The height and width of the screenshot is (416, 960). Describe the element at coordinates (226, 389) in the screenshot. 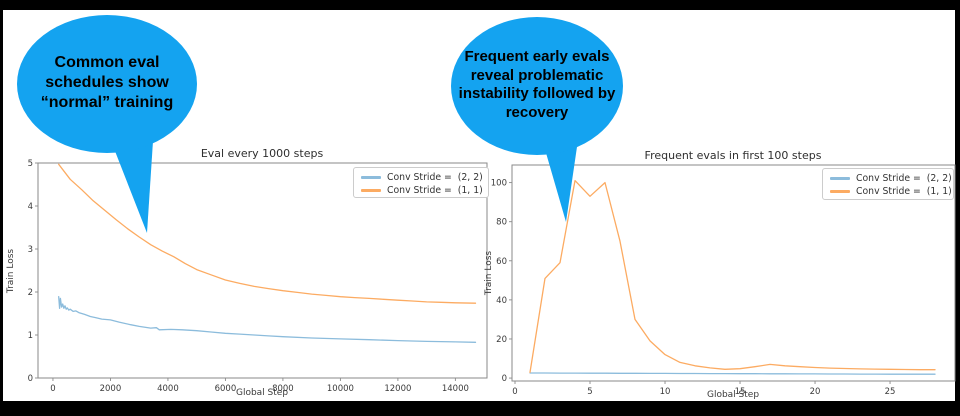

I see `x-tick-label: 6000` at that location.